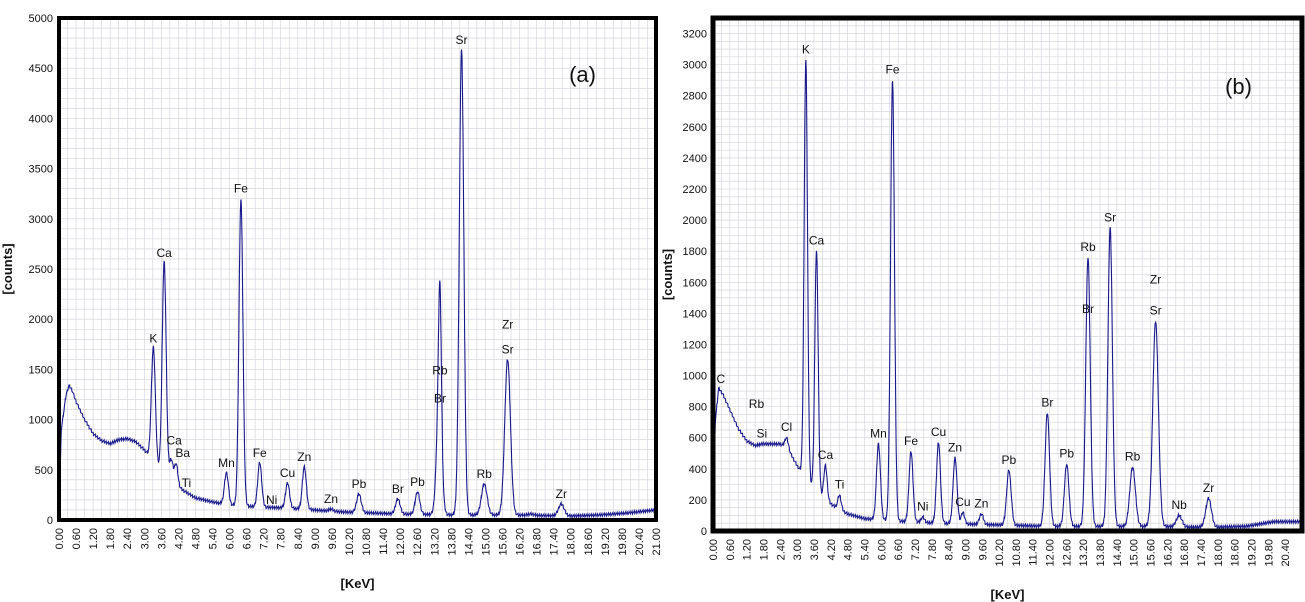 This screenshot has width=1305, height=602. What do you see at coordinates (128, 538) in the screenshot?
I see `x-tick-label: 2.40` at bounding box center [128, 538].